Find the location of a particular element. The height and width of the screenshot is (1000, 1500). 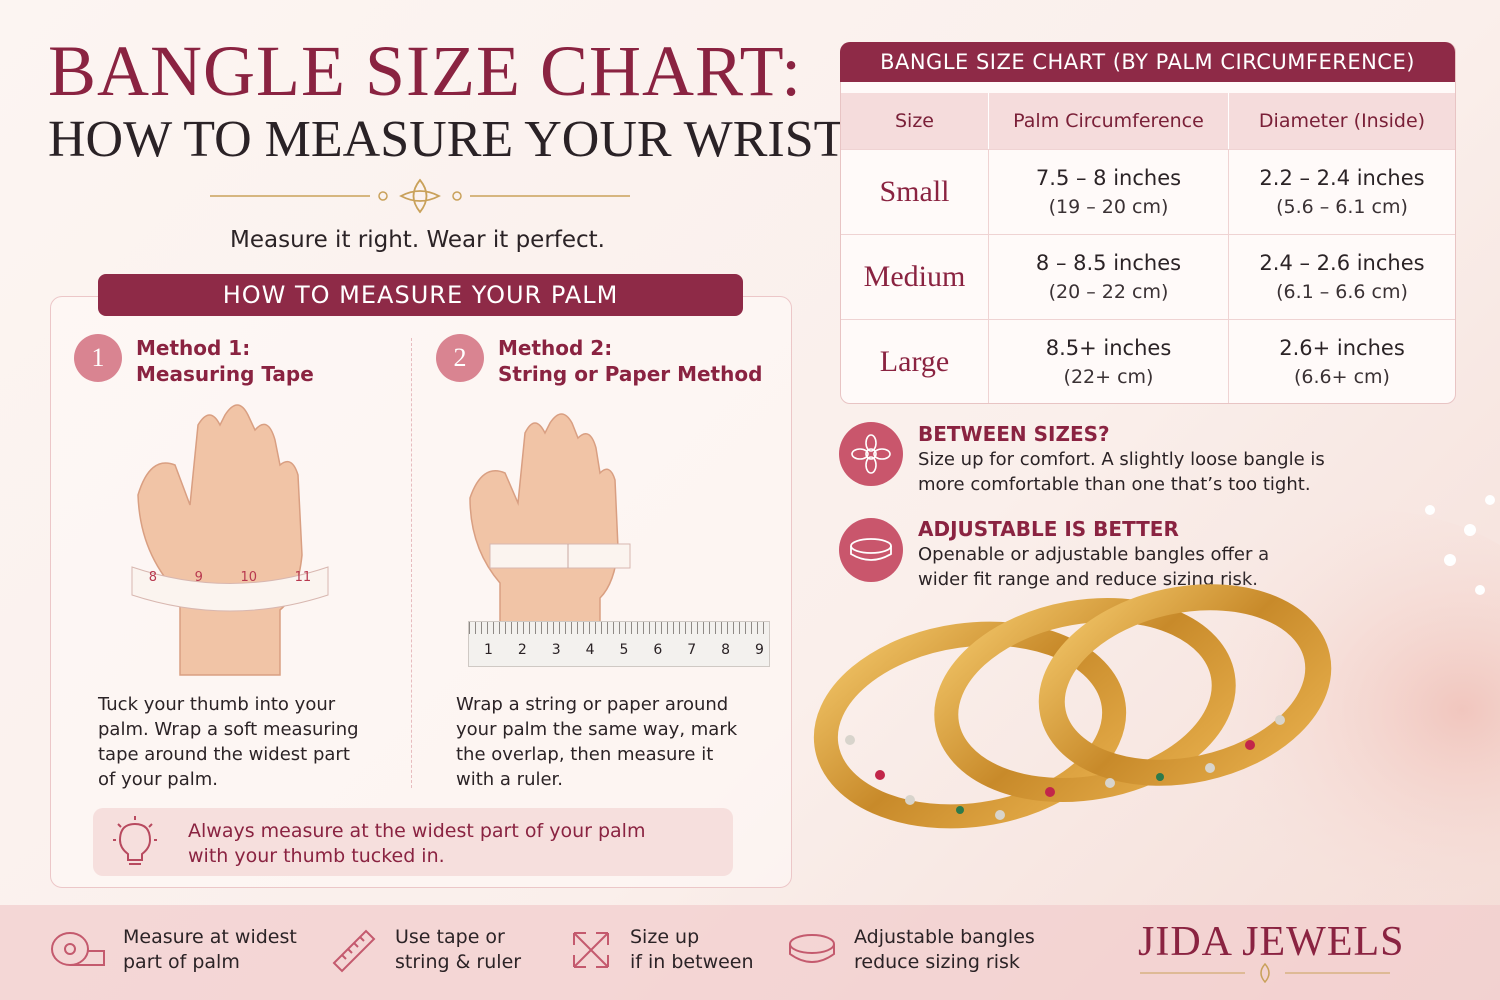

bangle-icon is located at coordinates (871, 550).